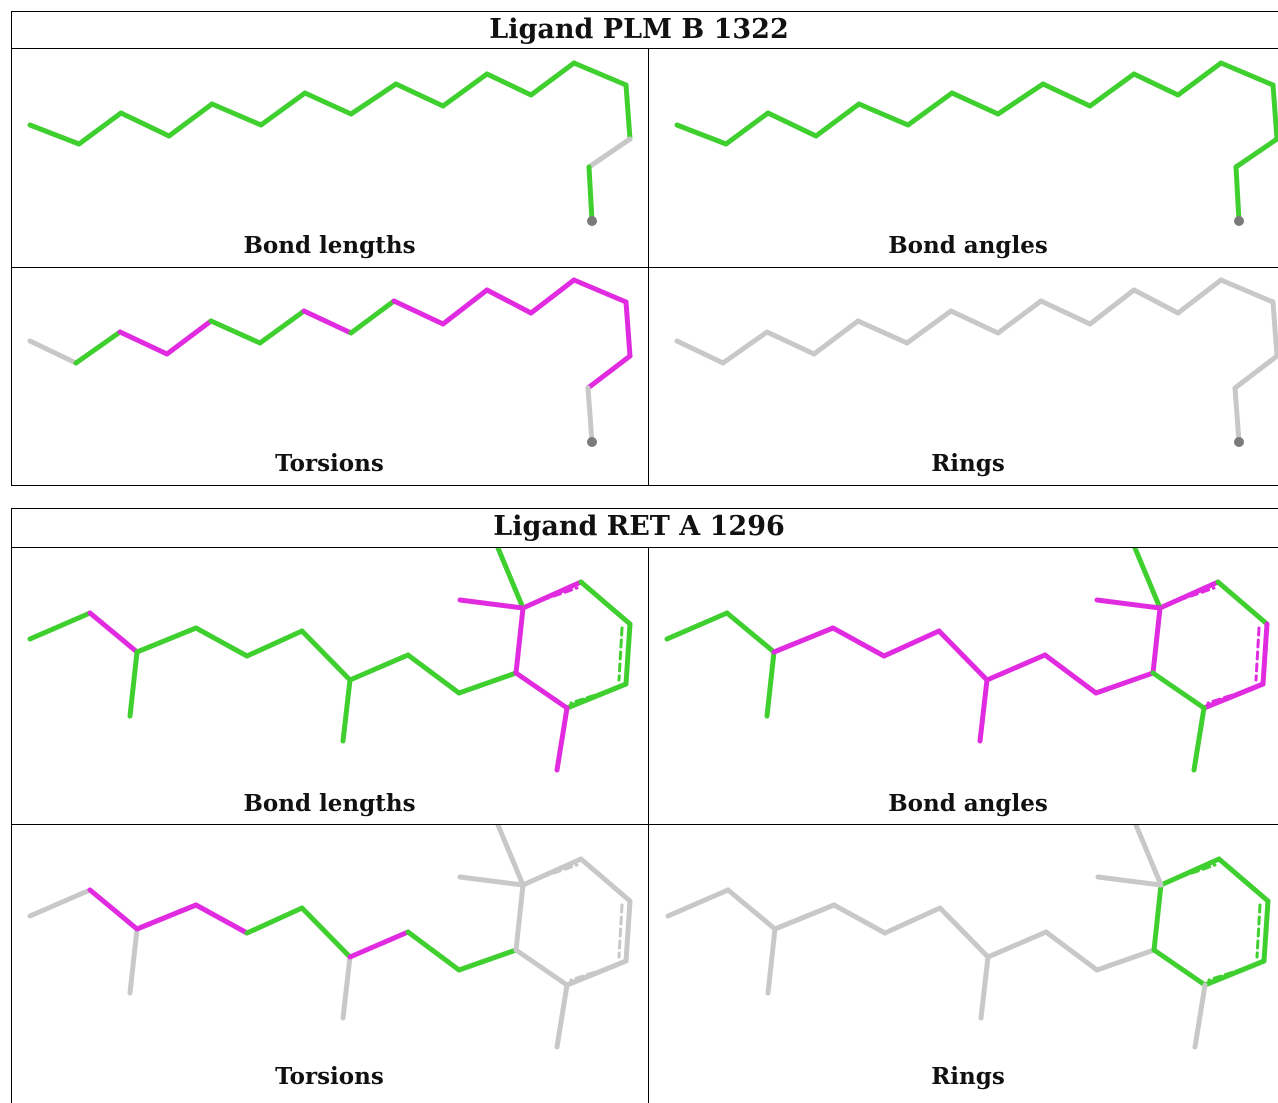  What do you see at coordinates (968, 1076) in the screenshot?
I see `panel-caption: Rings` at bounding box center [968, 1076].